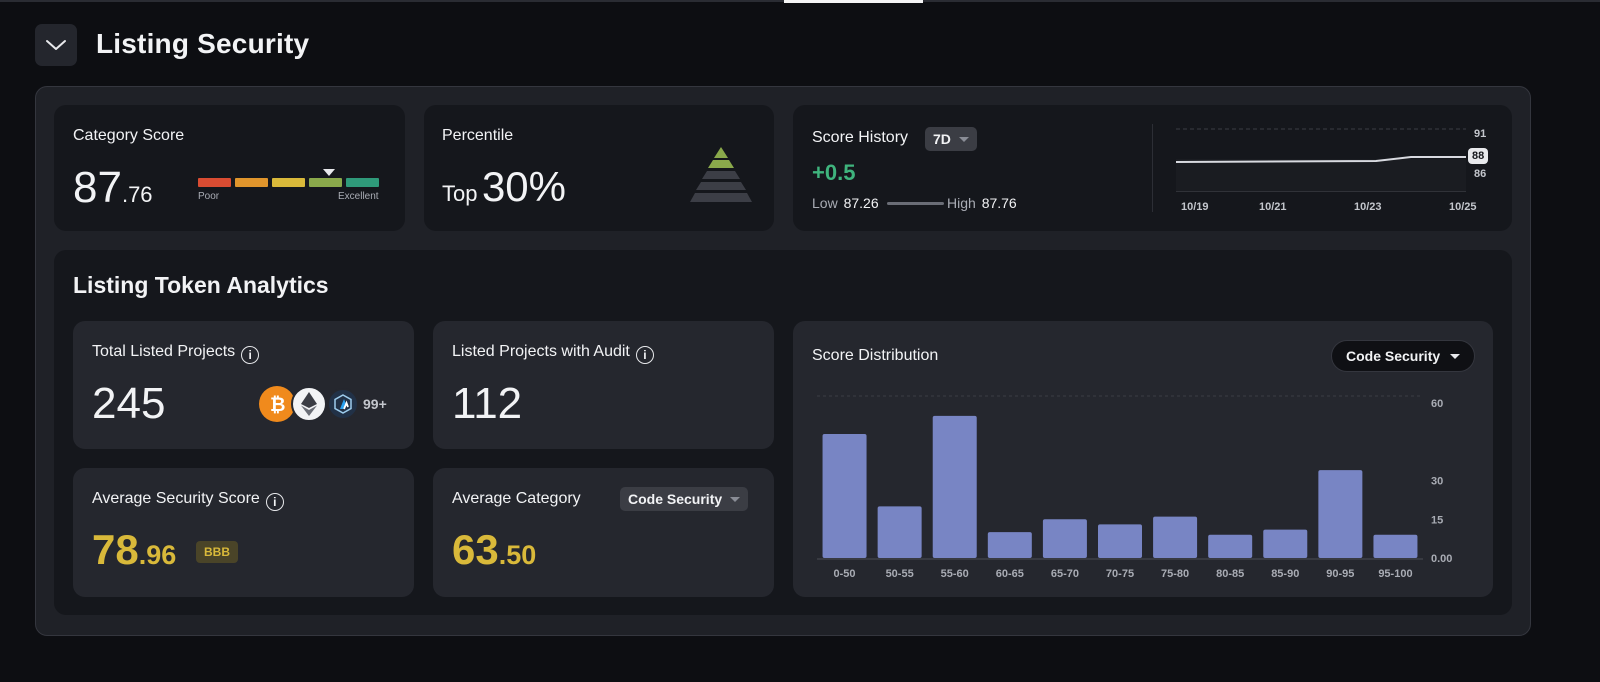 This screenshot has height=682, width=1600. I want to click on bitcoin-icon: ₿, so click(277, 404).